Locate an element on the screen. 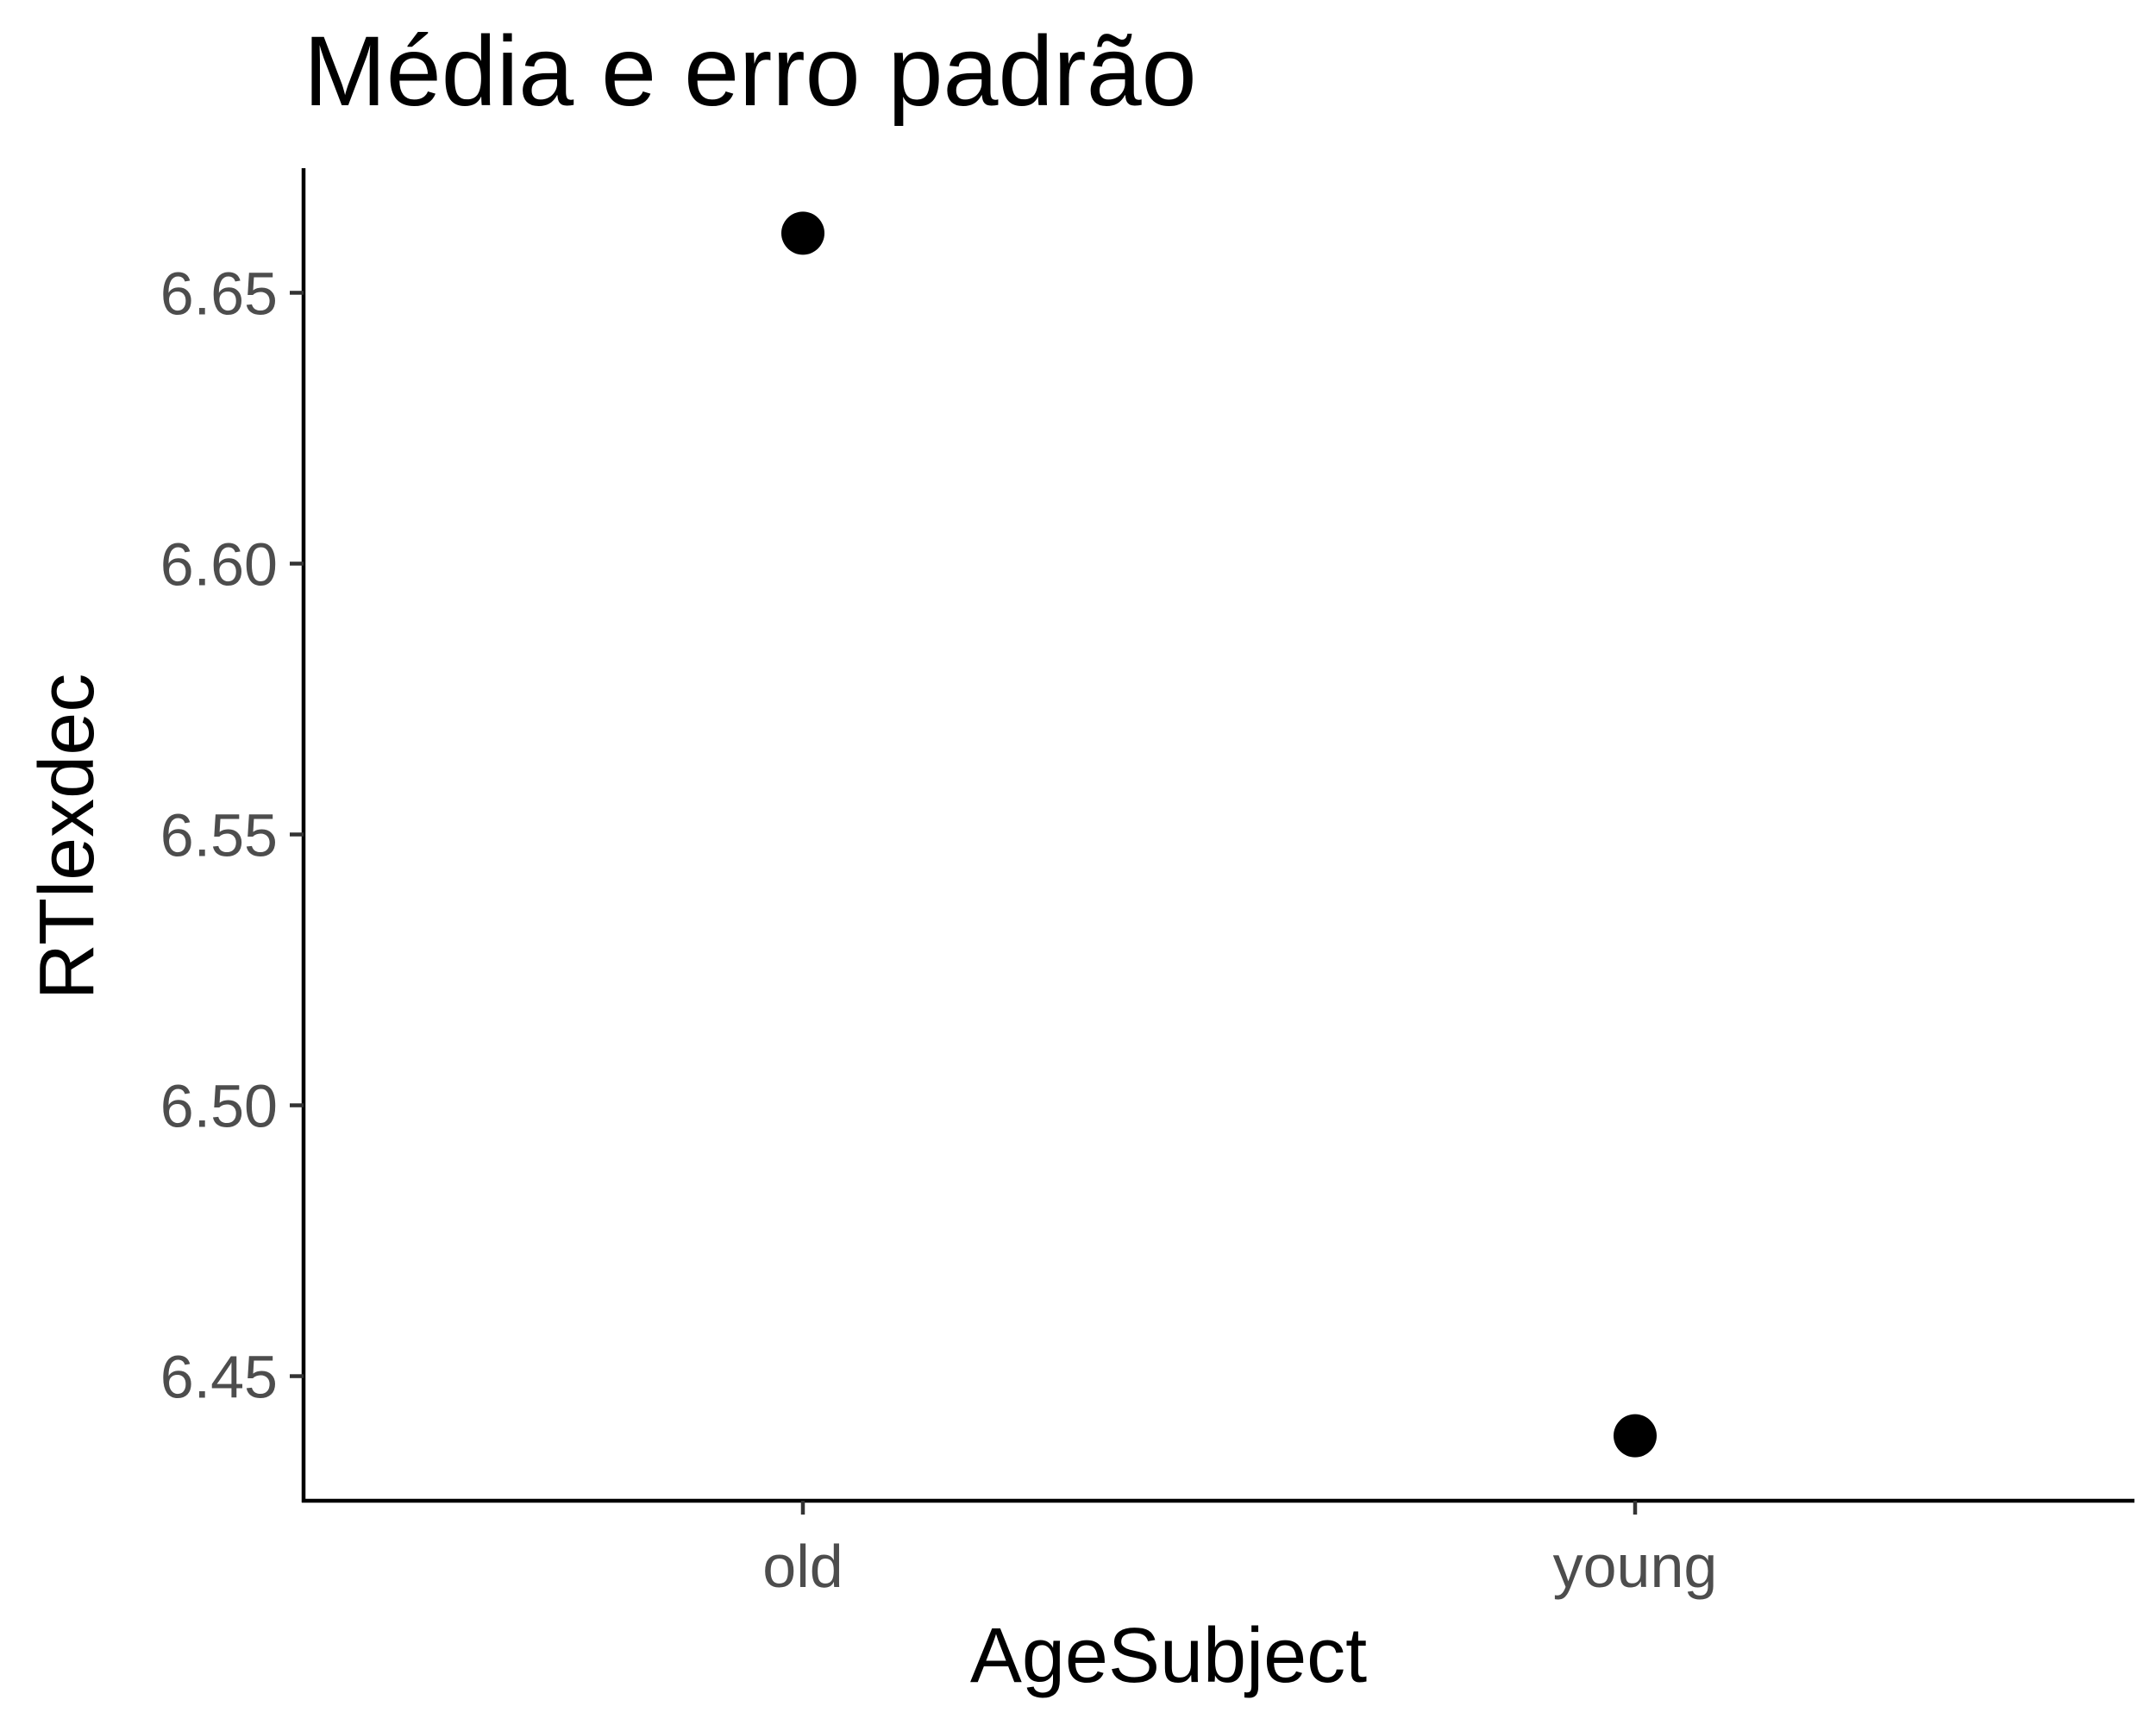 The image size is (2156, 1725). y-tick-label: 6.60 is located at coordinates (219, 564).